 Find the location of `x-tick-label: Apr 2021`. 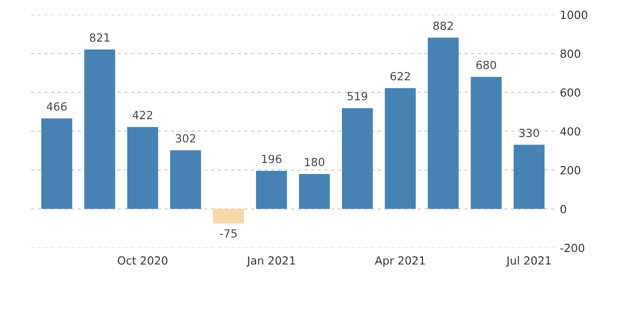

x-tick-label: Apr 2021 is located at coordinates (399, 261).